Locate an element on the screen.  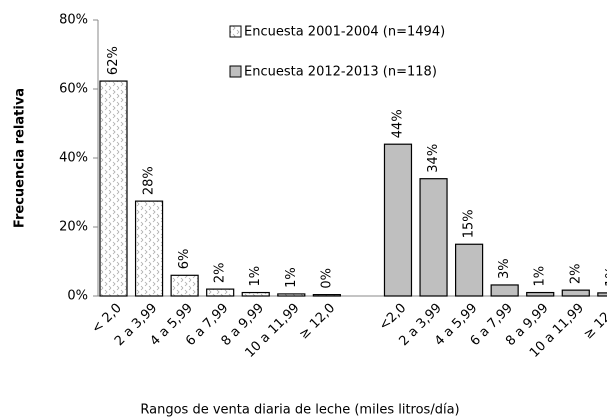
y-tick-label: 60% is located at coordinates (73, 89).